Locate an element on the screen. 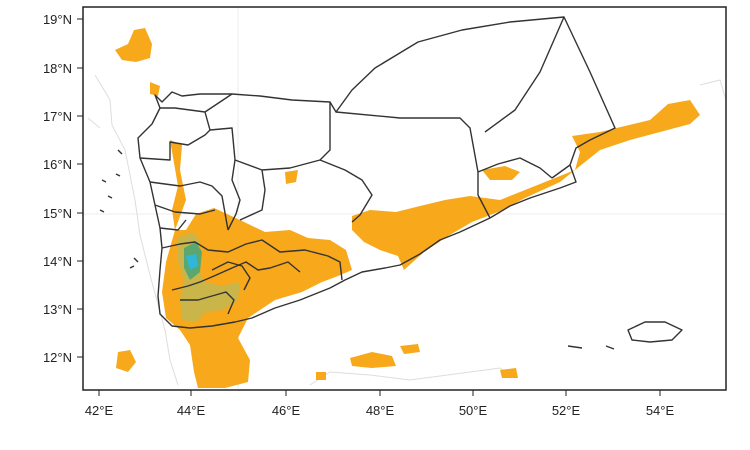 The height and width of the screenshot is (450, 750). y-tick-label: 17°N is located at coordinates (57, 116).